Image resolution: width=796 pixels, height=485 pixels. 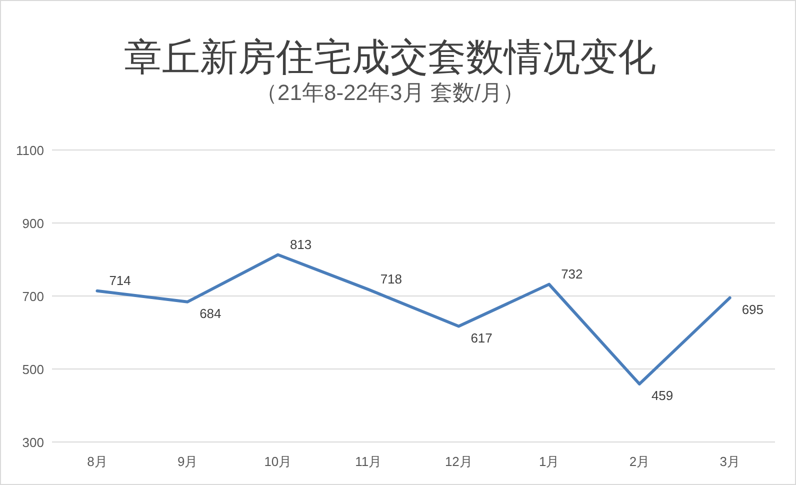 I want to click on data-label: 813, so click(x=301, y=244).